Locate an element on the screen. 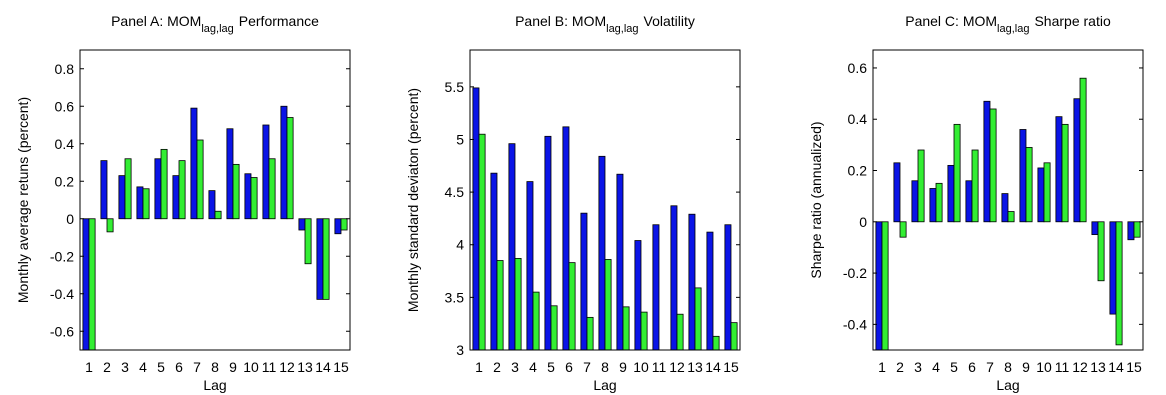 This screenshot has height=395, width=1166. y-axis-label: Sharpe ratio (annualized) is located at coordinates (816, 199).